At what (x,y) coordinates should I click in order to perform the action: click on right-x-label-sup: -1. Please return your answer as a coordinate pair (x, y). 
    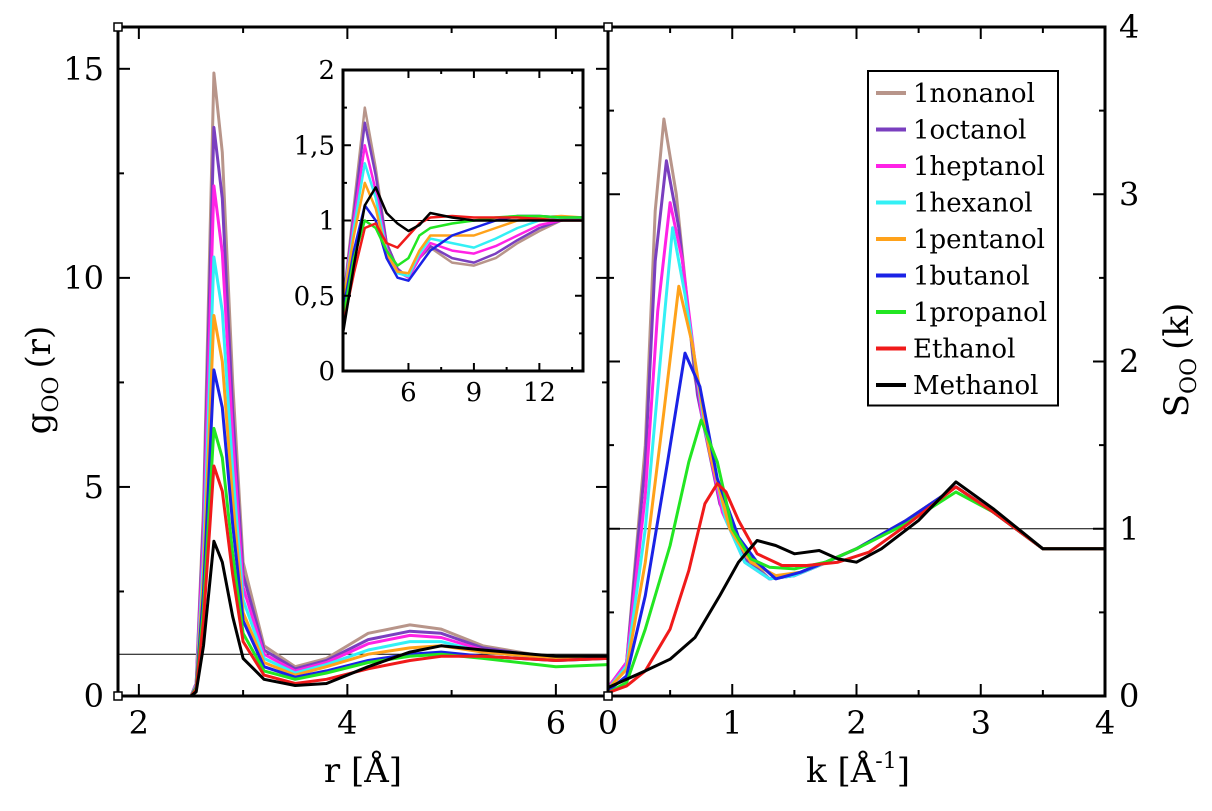
    Looking at the image, I should click on (885, 761).